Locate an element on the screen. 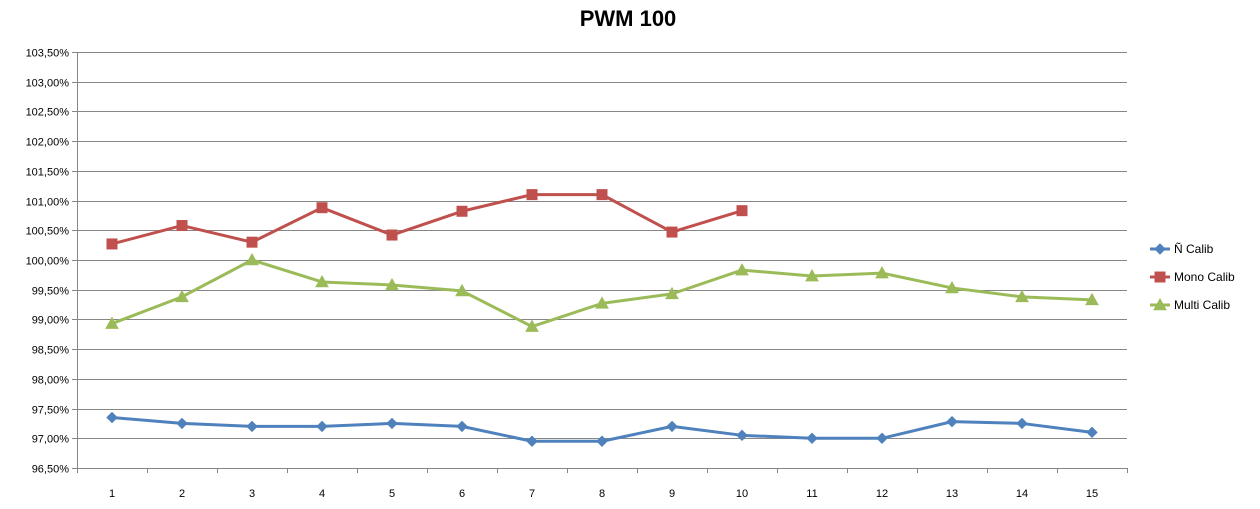 The height and width of the screenshot is (509, 1260). legend: Ñ Calib Mono Calib Multi Calib is located at coordinates (1192, 277).